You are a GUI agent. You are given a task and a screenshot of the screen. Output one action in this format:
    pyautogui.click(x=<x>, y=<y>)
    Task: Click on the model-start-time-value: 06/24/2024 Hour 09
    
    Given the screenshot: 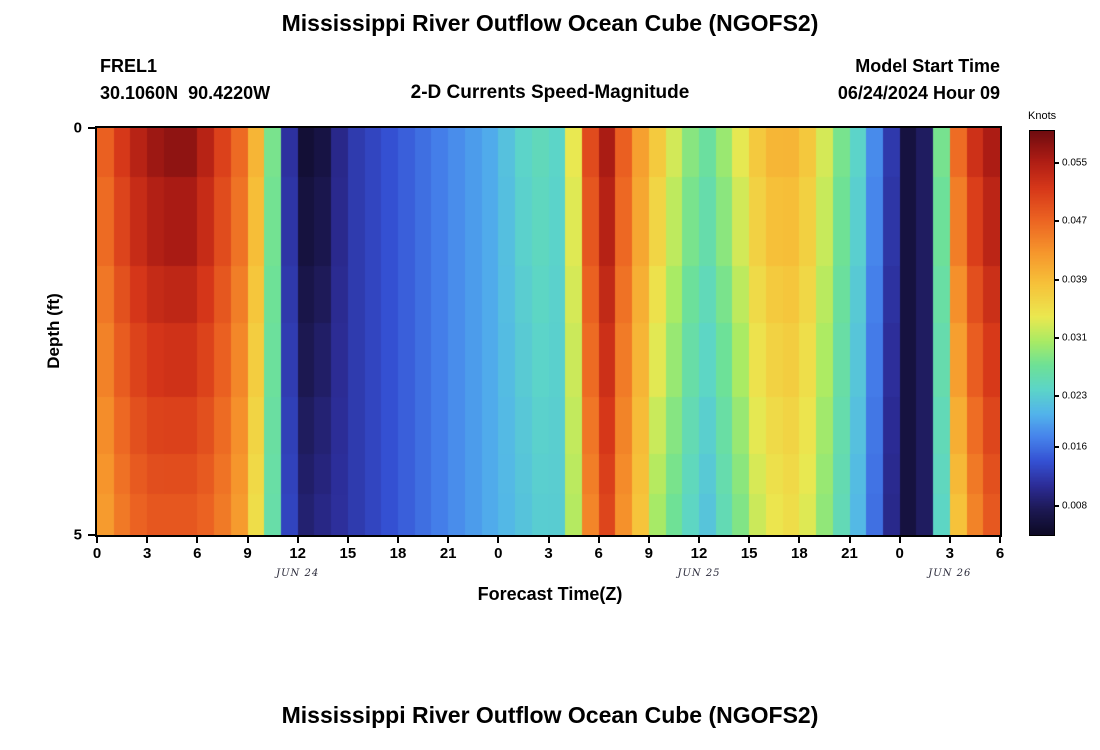 What is the action you would take?
    pyautogui.click(x=918, y=93)
    